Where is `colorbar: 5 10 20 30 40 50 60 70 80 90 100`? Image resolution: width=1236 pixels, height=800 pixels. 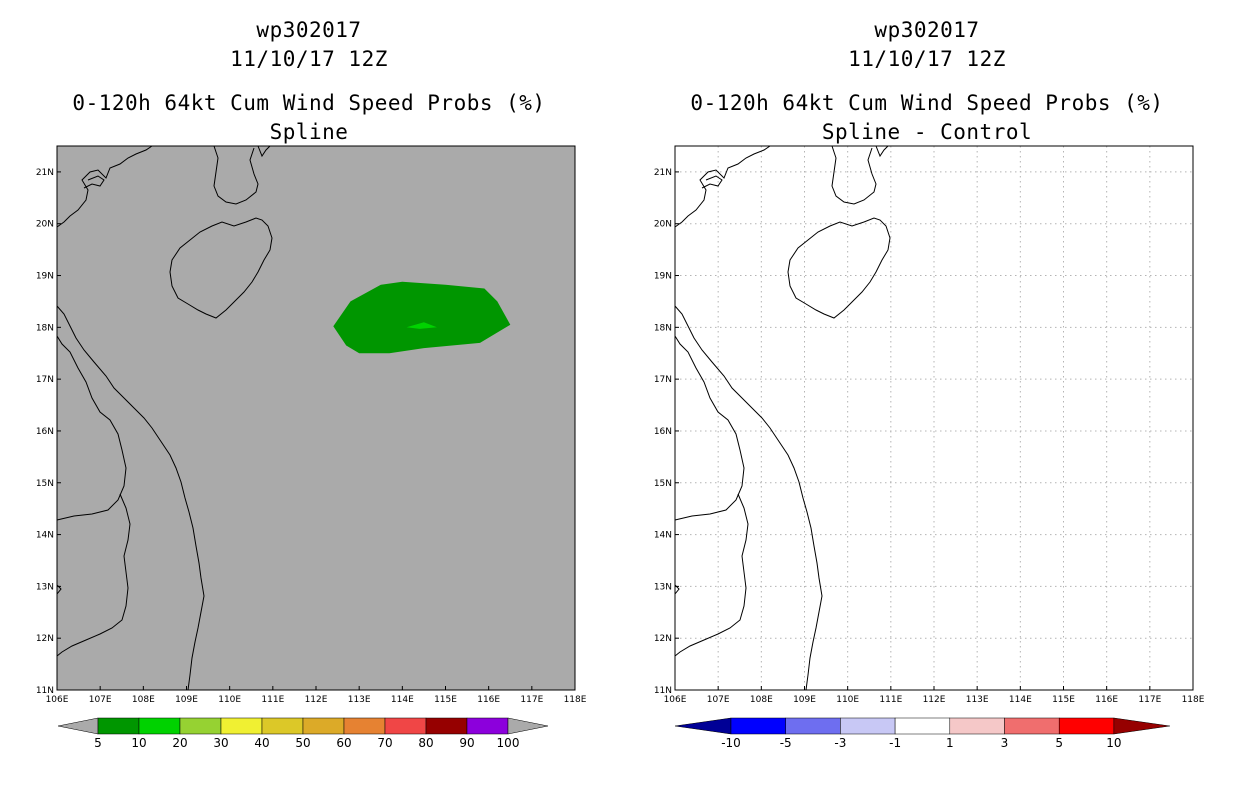
colorbar: 5 10 20 30 40 50 60 70 80 90 100 is located at coordinates (303, 733).